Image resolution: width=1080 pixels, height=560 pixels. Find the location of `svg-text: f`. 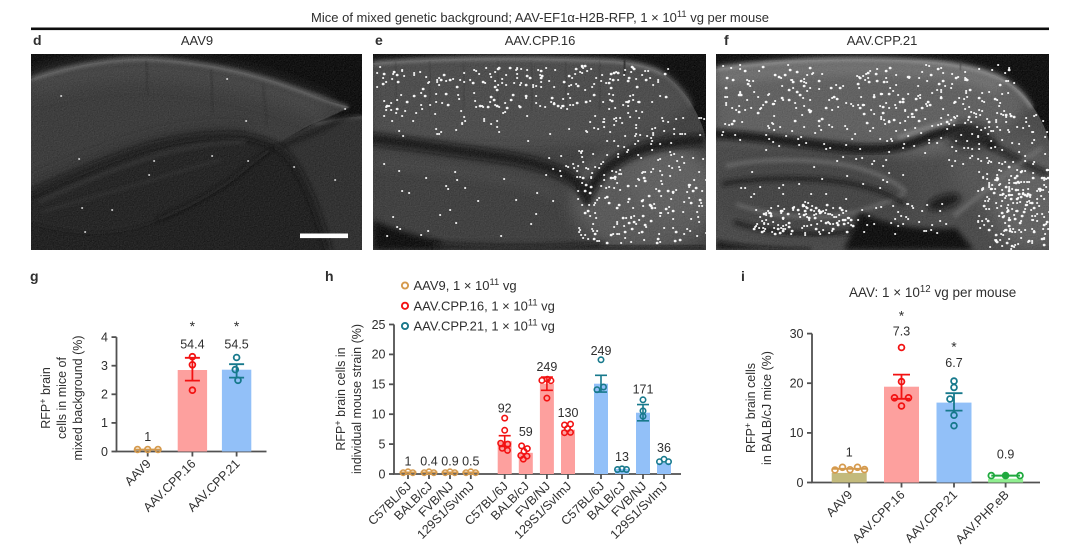

svg-text: f is located at coordinates (726, 40).